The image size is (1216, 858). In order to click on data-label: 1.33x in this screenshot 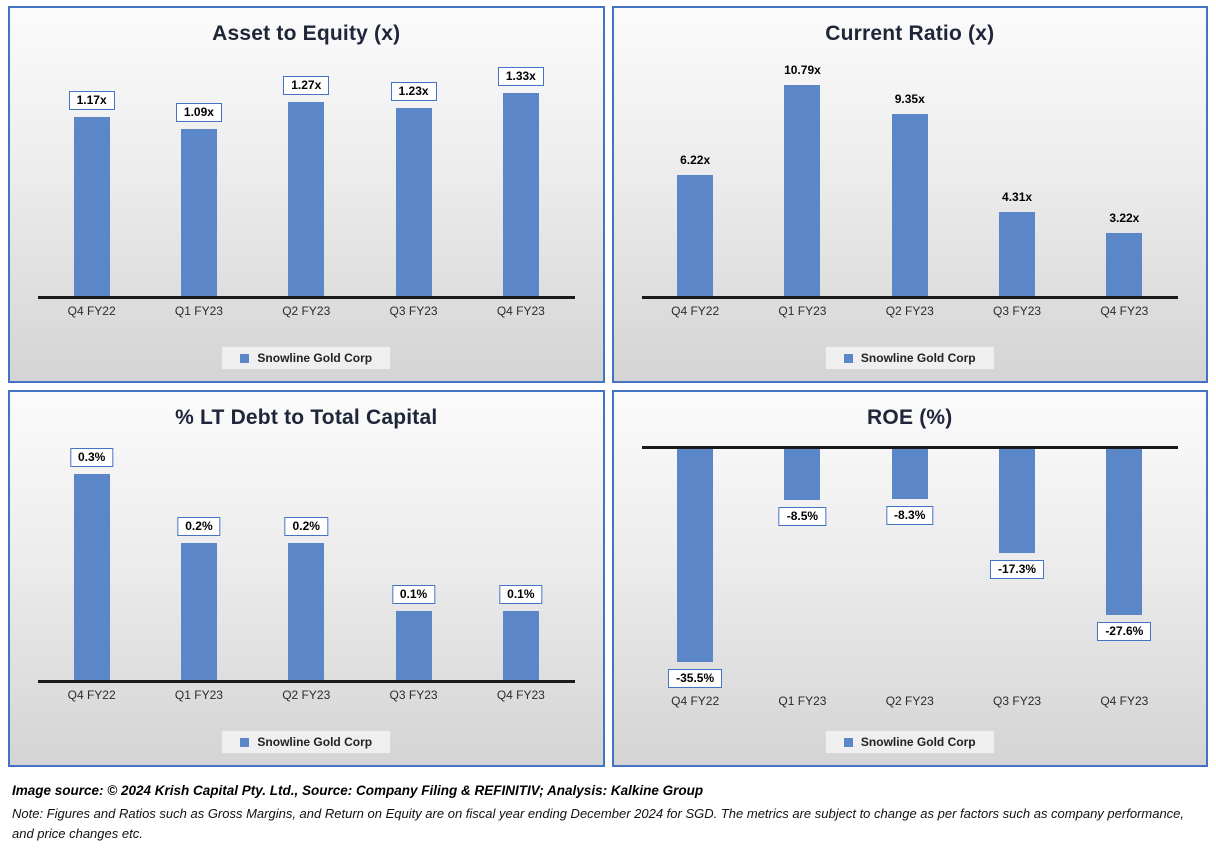, I will do `click(520, 76)`.